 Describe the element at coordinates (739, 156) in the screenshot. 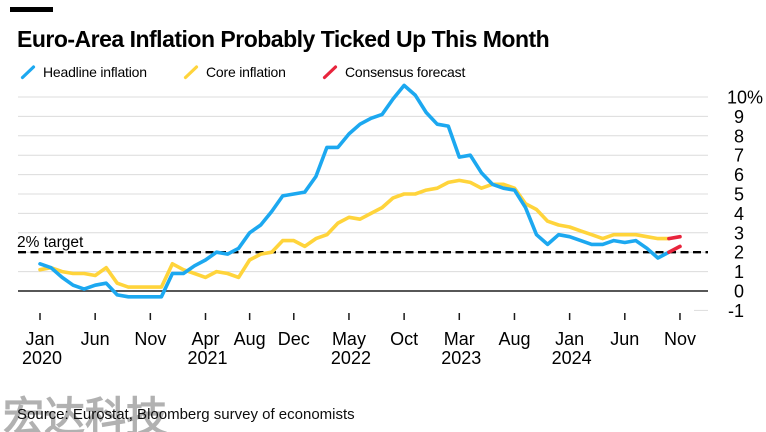

I see `y-axis-label-7: 7` at that location.